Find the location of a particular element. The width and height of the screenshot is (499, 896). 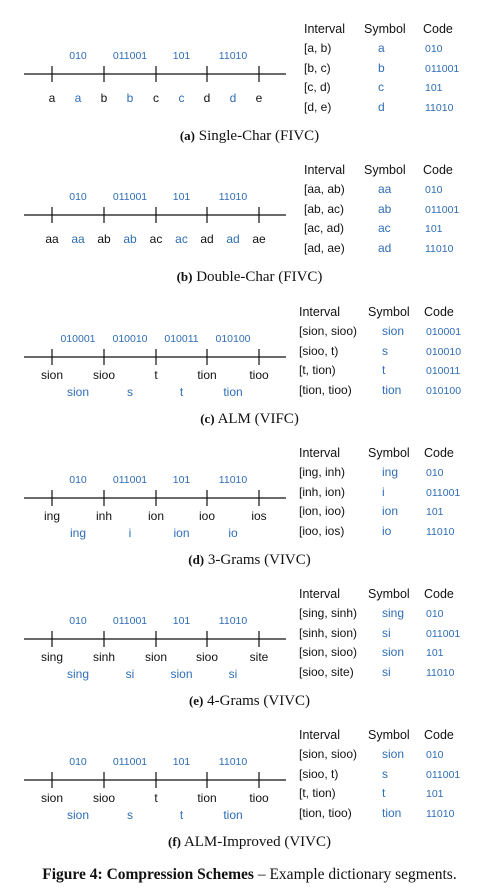

interval-cell: [ion, ioo) is located at coordinates (322, 511).